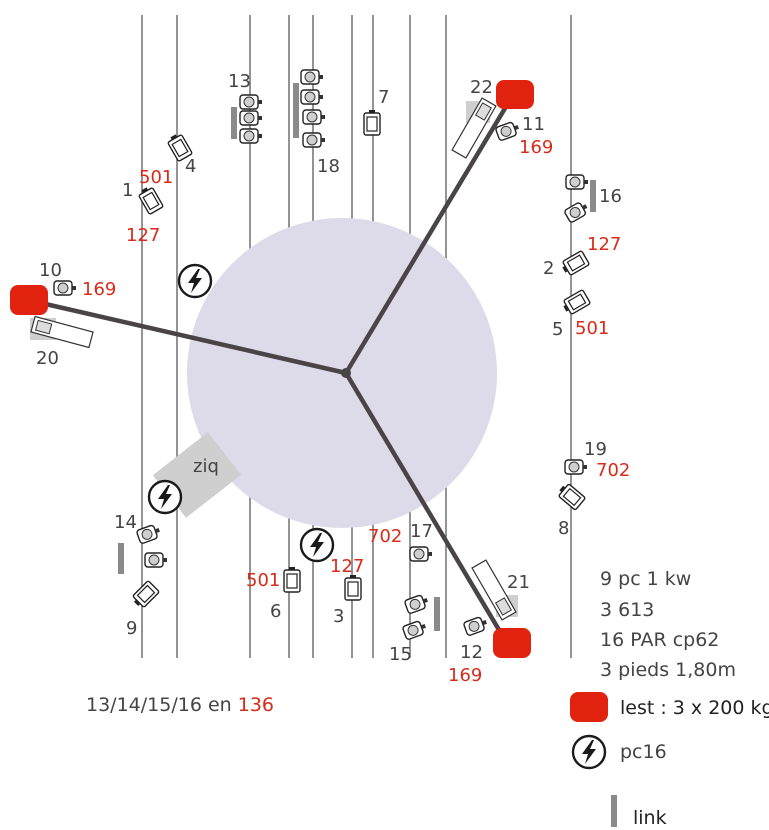 The height and width of the screenshot is (830, 769). What do you see at coordinates (127, 190) in the screenshot?
I see `fixture-number: 1` at bounding box center [127, 190].